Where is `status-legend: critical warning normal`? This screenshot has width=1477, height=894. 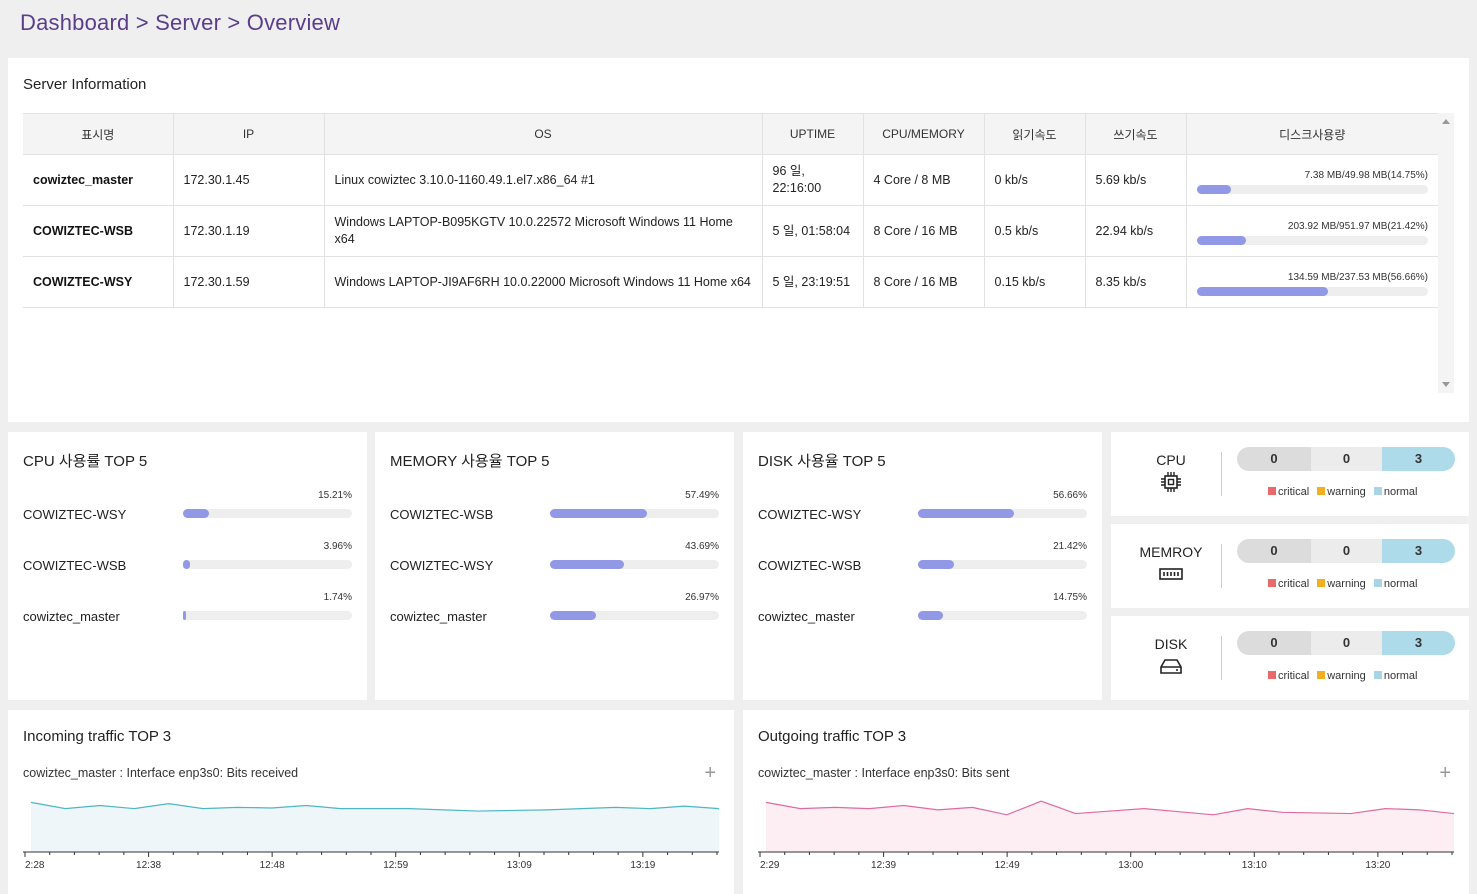 status-legend: critical warning normal is located at coordinates (1345, 584).